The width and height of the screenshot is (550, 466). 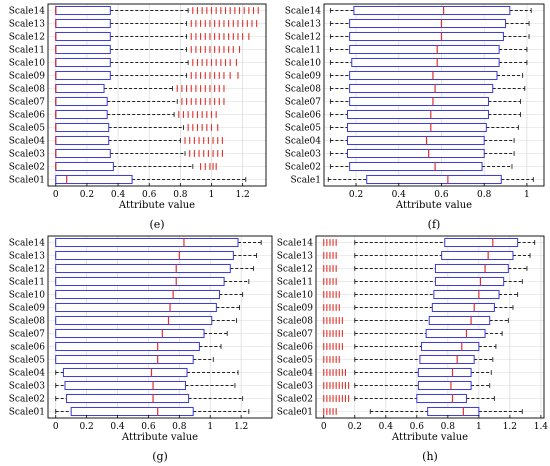 I want to click on box-Scale11, so click(x=423, y=281).